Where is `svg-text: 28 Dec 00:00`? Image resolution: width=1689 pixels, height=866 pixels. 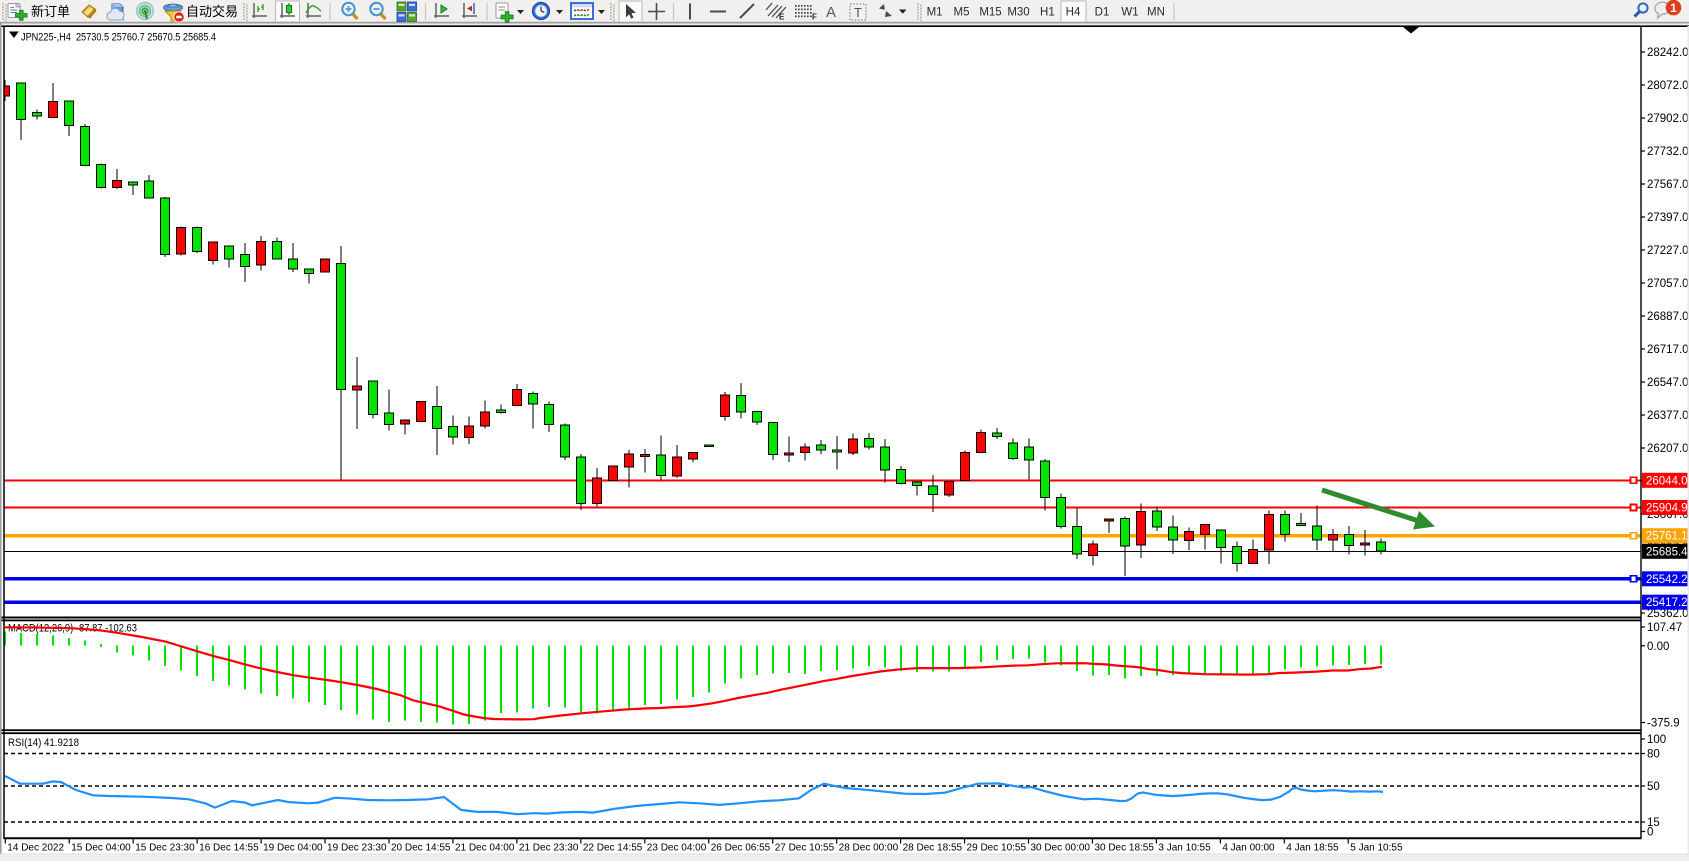 svg-text: 28 Dec 00:00 is located at coordinates (869, 848).